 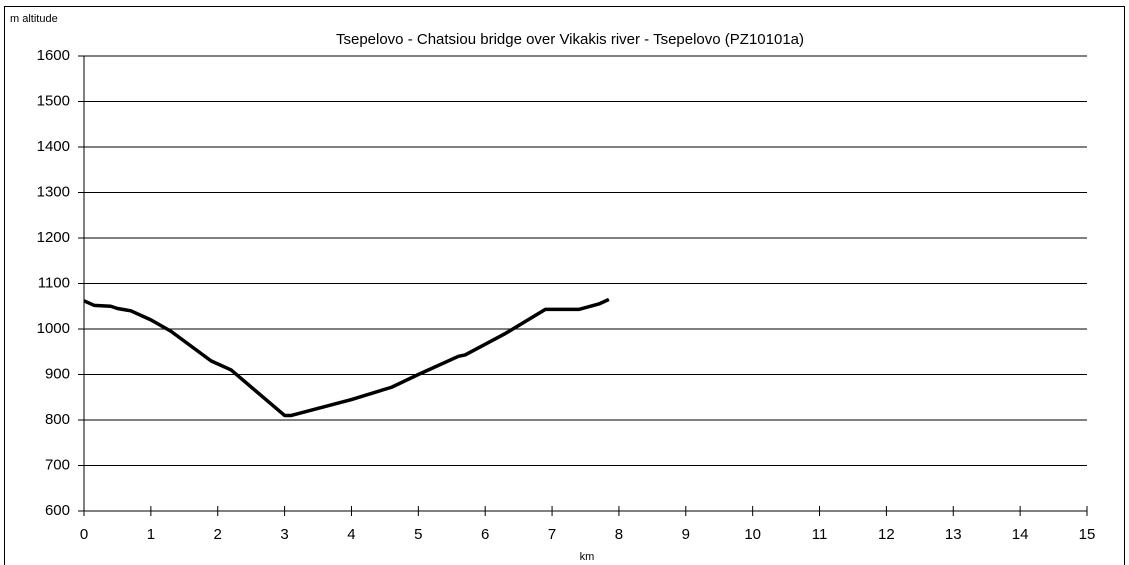 What do you see at coordinates (752, 534) in the screenshot?
I see `x-tick-label: 10` at bounding box center [752, 534].